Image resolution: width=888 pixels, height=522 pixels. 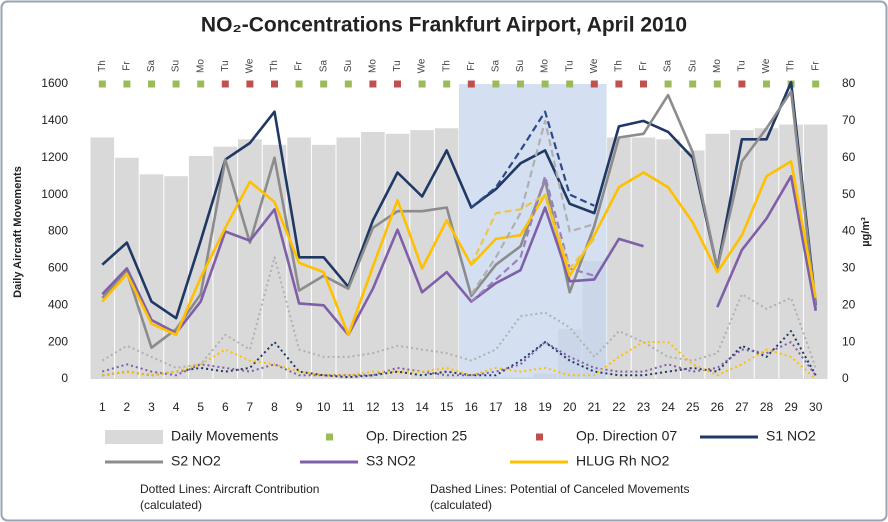 I want to click on legend-label: Op. Direction 07, so click(x=626, y=436).